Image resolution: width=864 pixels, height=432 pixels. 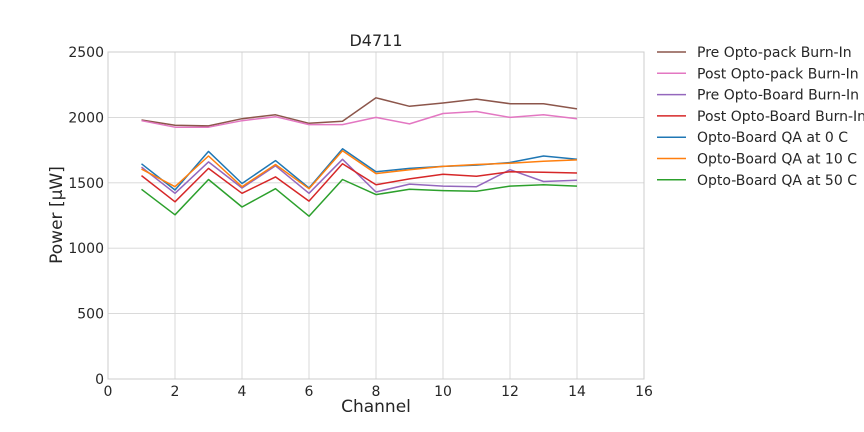 I want to click on legend-entry: Post Opto-Board Burn-In, so click(x=780, y=117).